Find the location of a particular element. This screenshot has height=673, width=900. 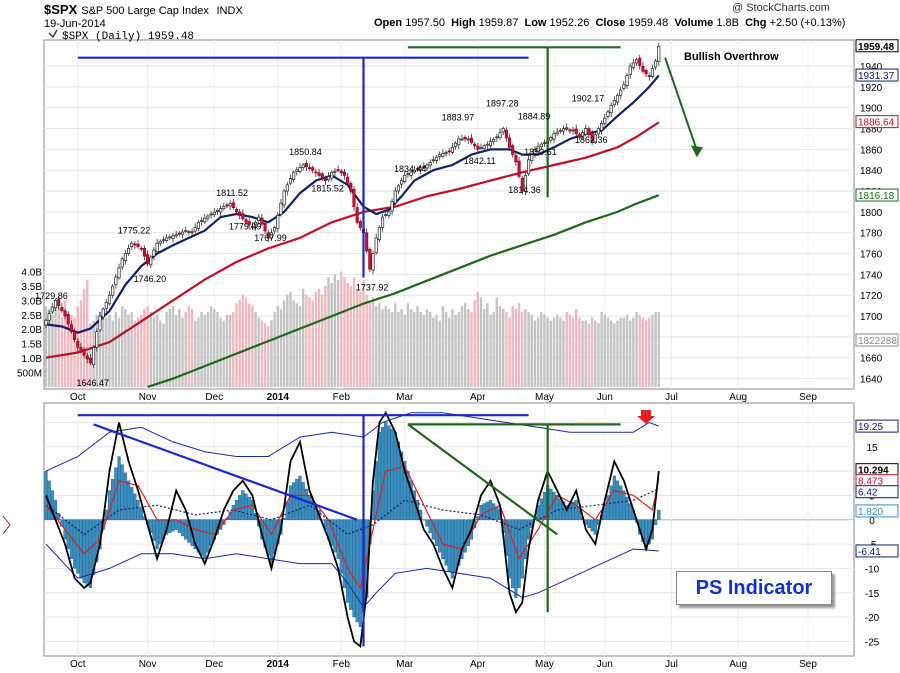

indicator-x-tick-label: 2014 is located at coordinates (278, 664).